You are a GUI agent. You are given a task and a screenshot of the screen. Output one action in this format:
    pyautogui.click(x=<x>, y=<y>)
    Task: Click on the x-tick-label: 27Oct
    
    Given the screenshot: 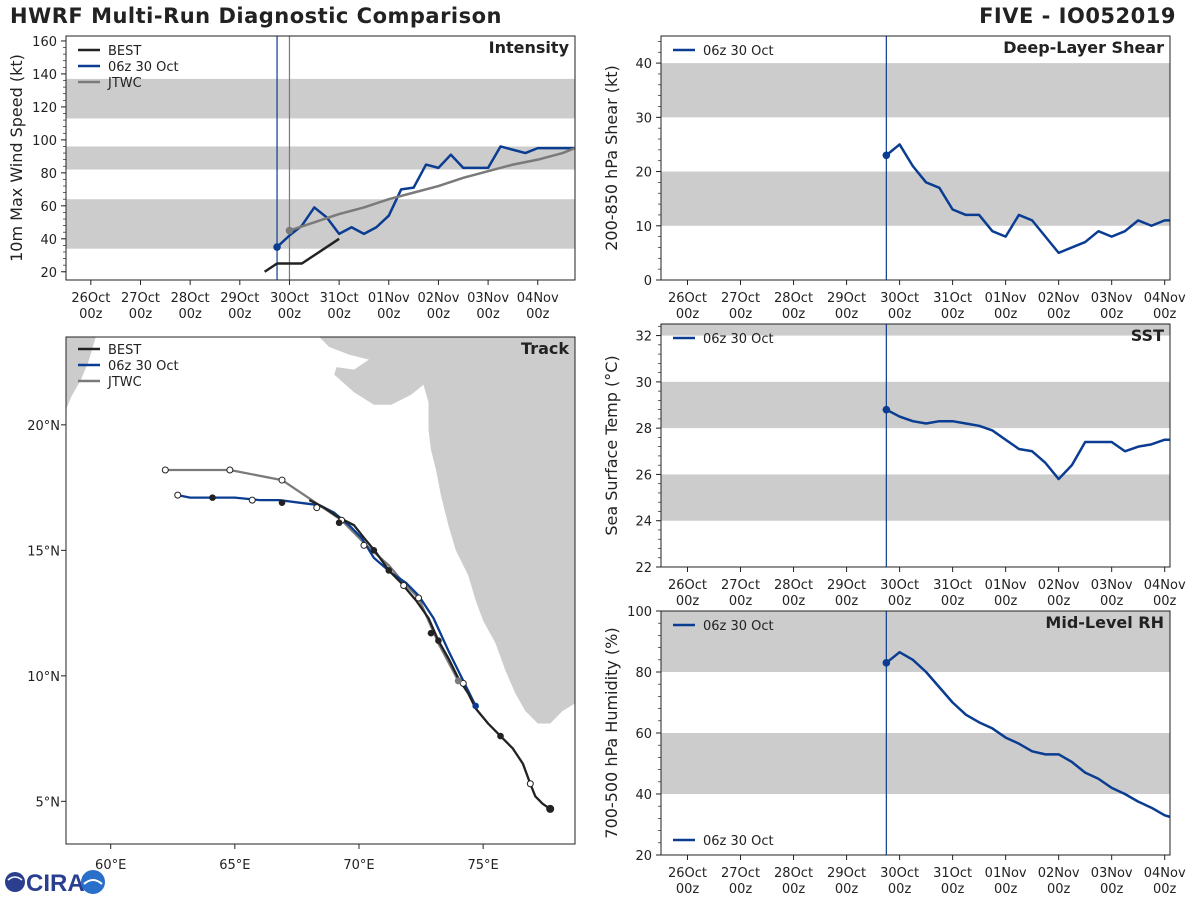 What is the action you would take?
    pyautogui.click(x=740, y=873)
    